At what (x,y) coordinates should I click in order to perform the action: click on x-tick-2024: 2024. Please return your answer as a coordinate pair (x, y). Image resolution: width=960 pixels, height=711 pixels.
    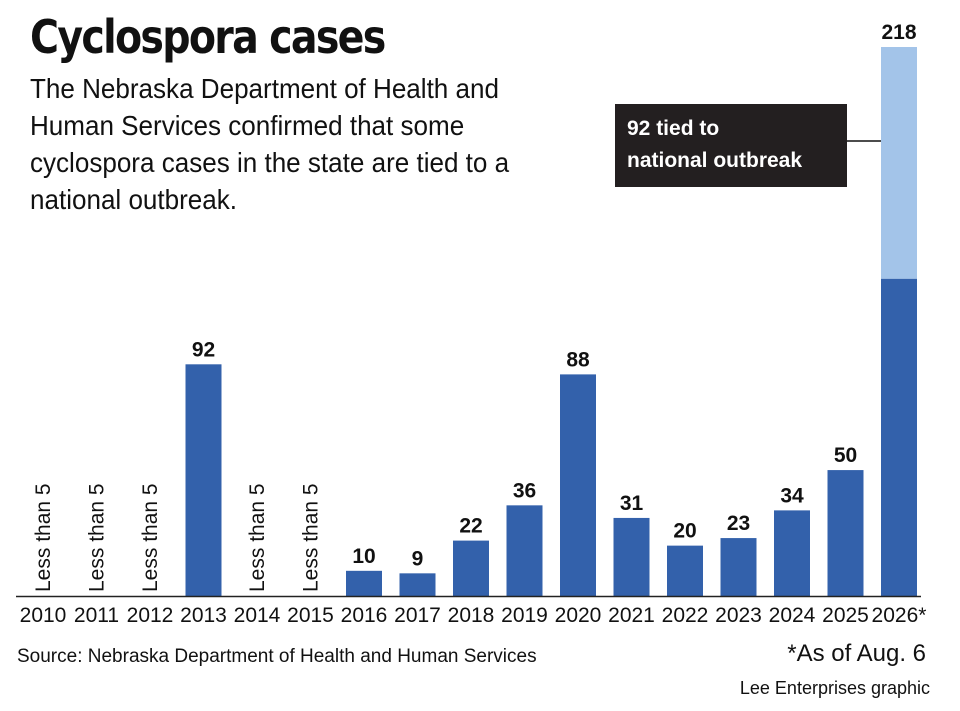
    Looking at the image, I should click on (792, 615).